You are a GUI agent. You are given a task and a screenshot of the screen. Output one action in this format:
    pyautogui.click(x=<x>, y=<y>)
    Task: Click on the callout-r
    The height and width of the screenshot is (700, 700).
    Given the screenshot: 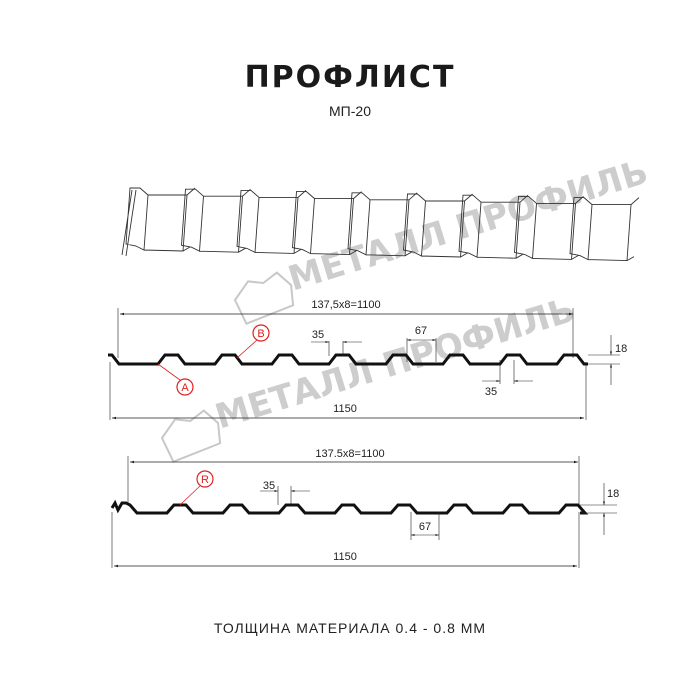 What is the action you would take?
    pyautogui.click(x=205, y=479)
    